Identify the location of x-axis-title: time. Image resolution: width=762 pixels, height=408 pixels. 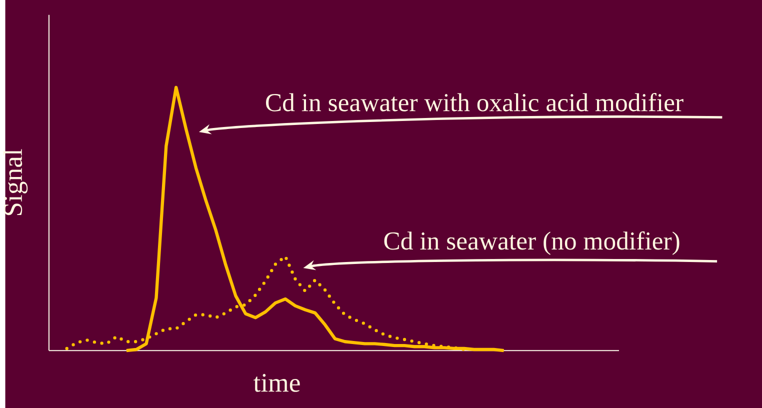
(277, 383).